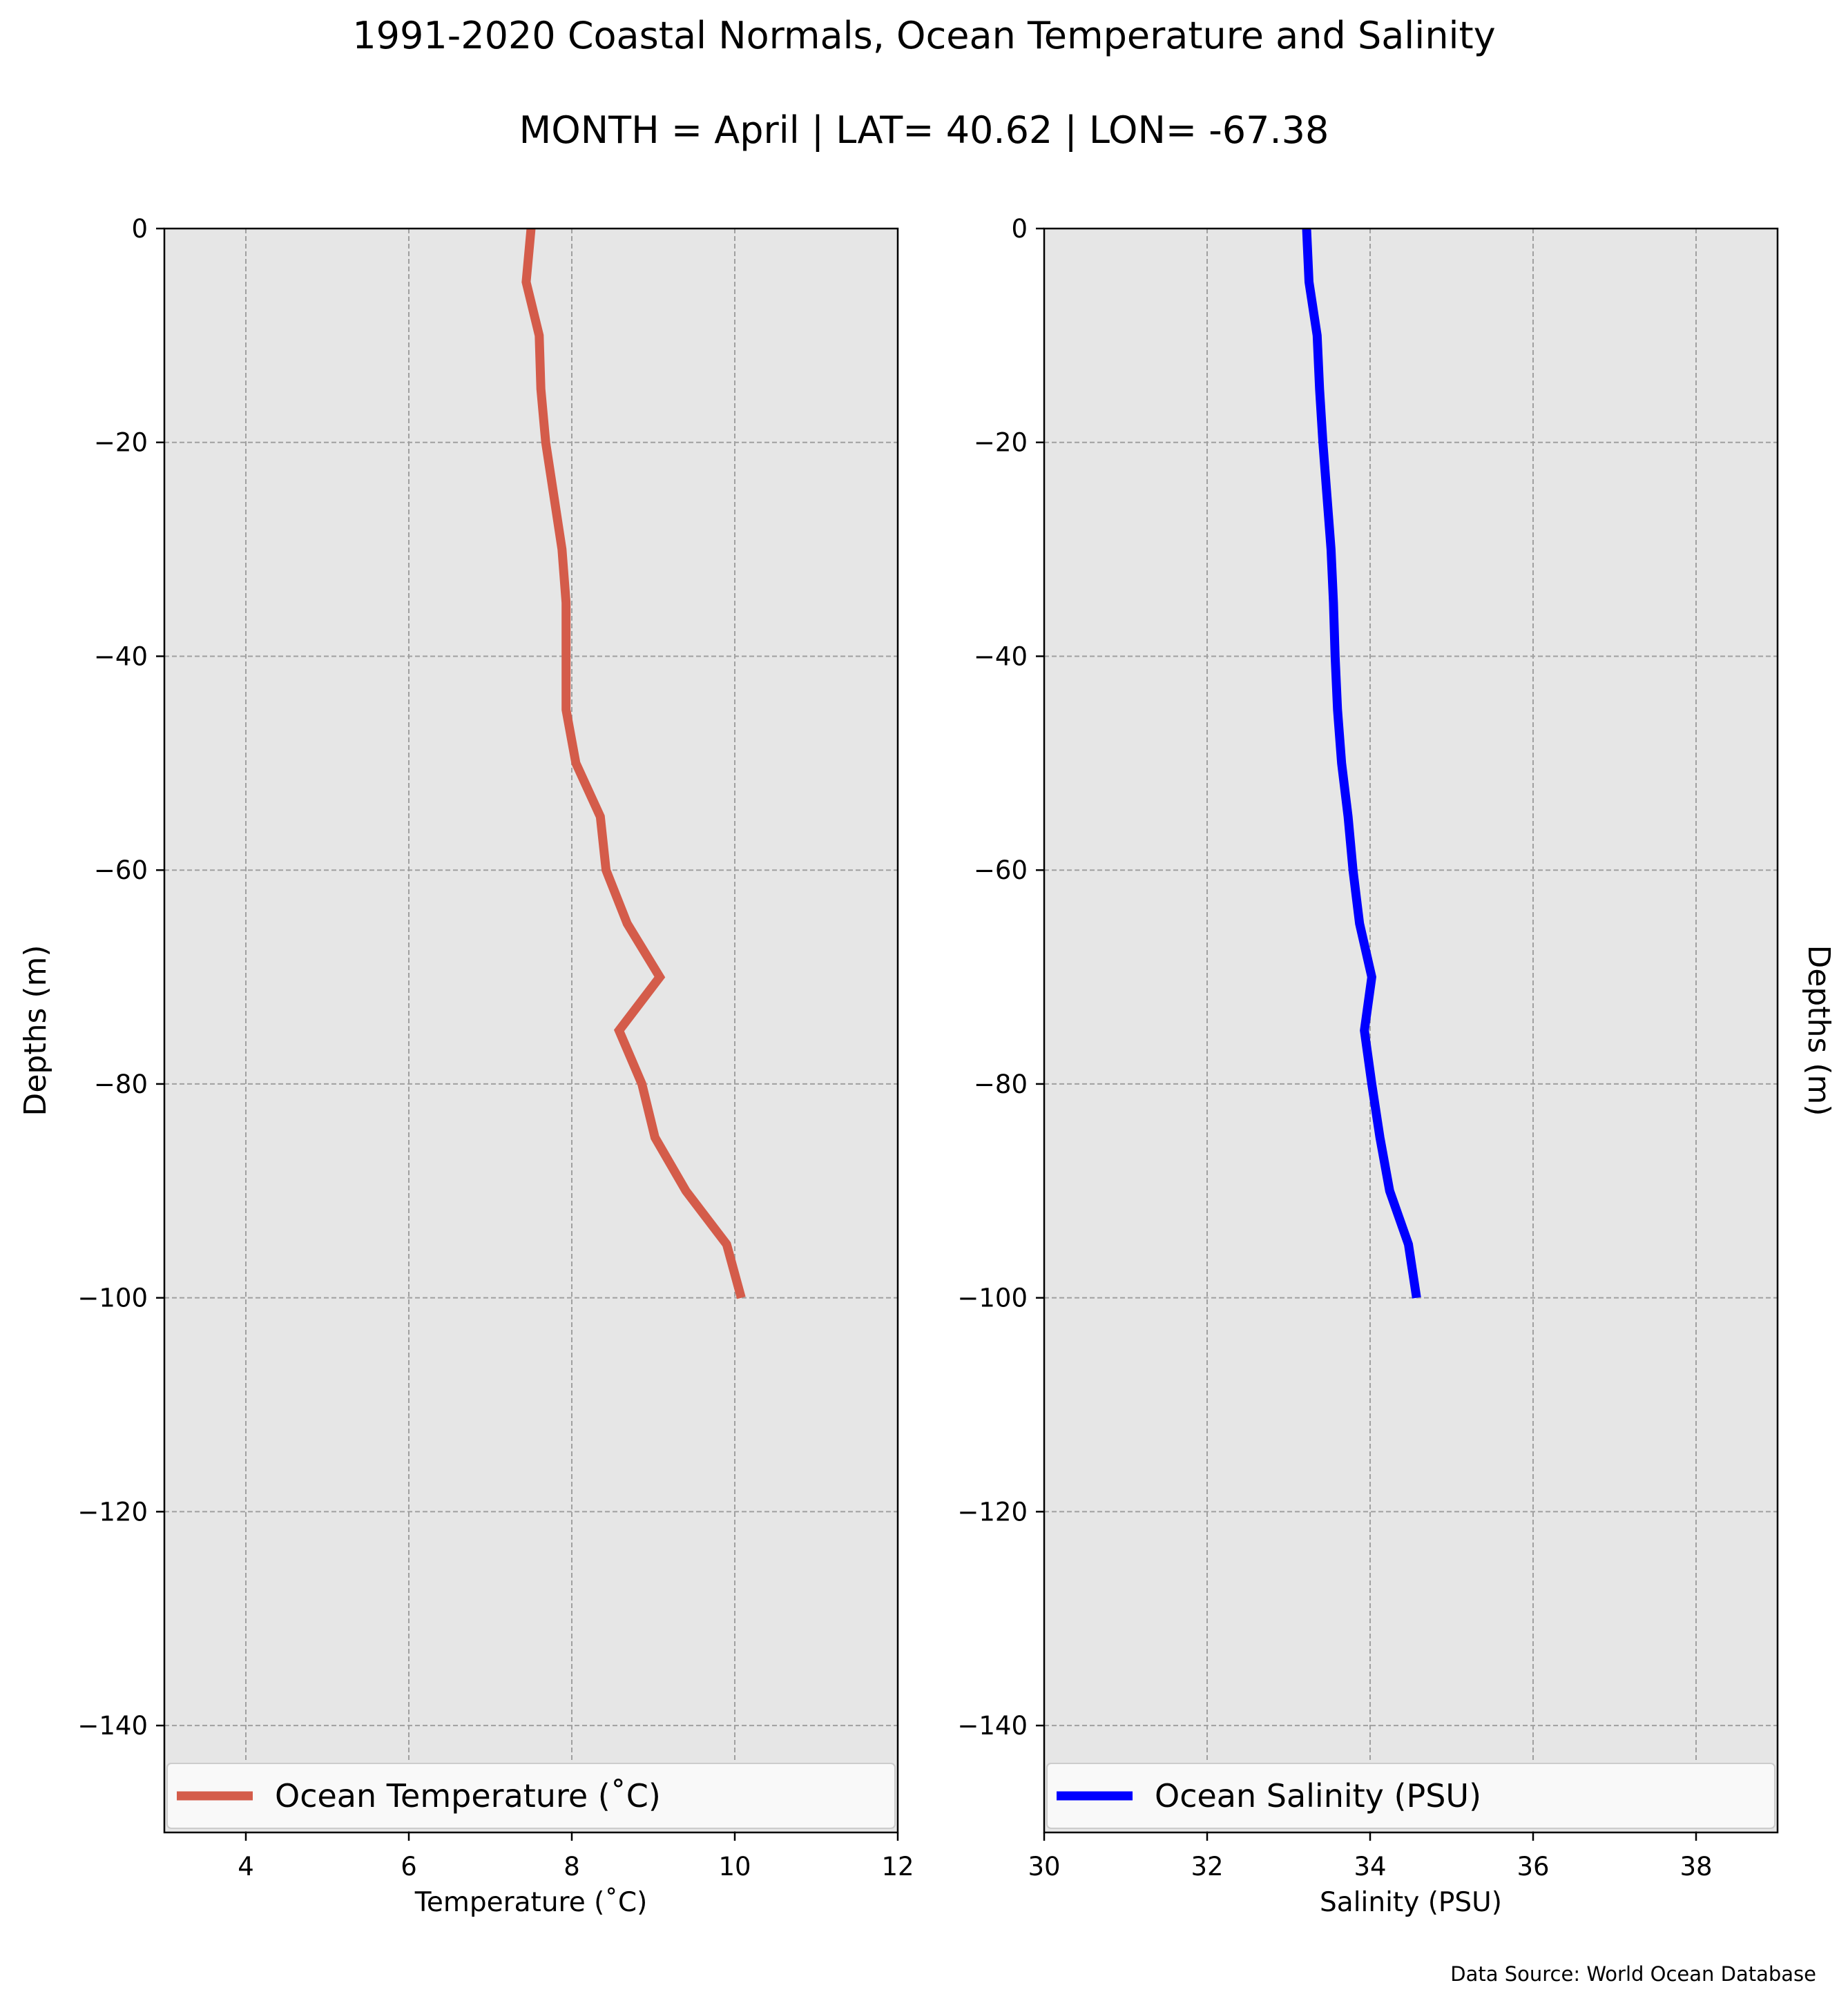 This screenshot has height=2003, width=1848. What do you see at coordinates (246, 1866) in the screenshot?
I see `x-tick-label: 4` at bounding box center [246, 1866].